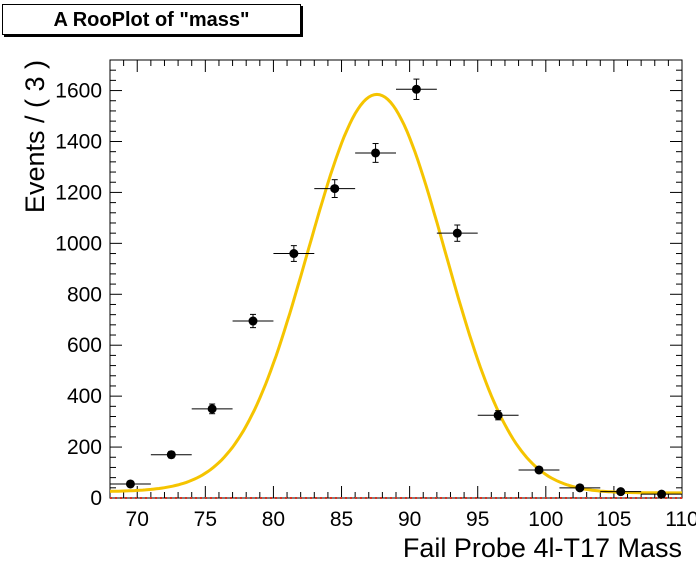 The width and height of the screenshot is (696, 572). Describe the element at coordinates (78, 192) in the screenshot. I see `y-tick-label: 1200` at that location.